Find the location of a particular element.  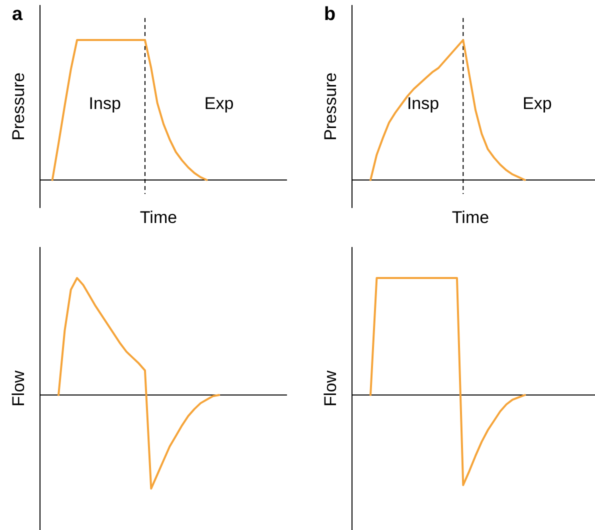

chart-title: b is located at coordinates (330, 14).